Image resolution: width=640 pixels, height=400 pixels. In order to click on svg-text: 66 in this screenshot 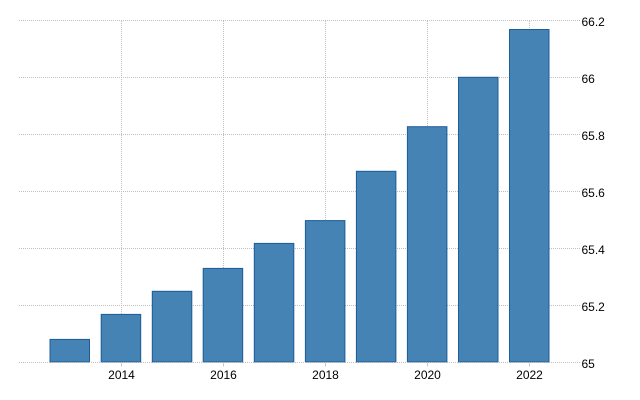, I will do `click(589, 79)`.